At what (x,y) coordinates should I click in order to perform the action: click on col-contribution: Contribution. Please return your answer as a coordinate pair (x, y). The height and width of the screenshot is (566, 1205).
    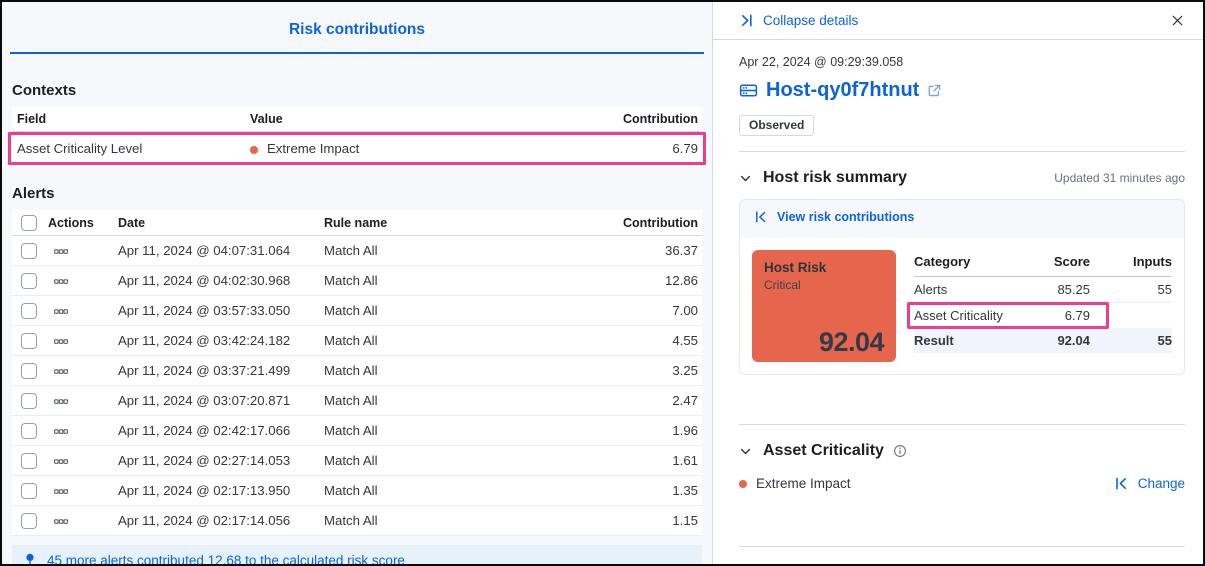
    Looking at the image, I should click on (660, 119).